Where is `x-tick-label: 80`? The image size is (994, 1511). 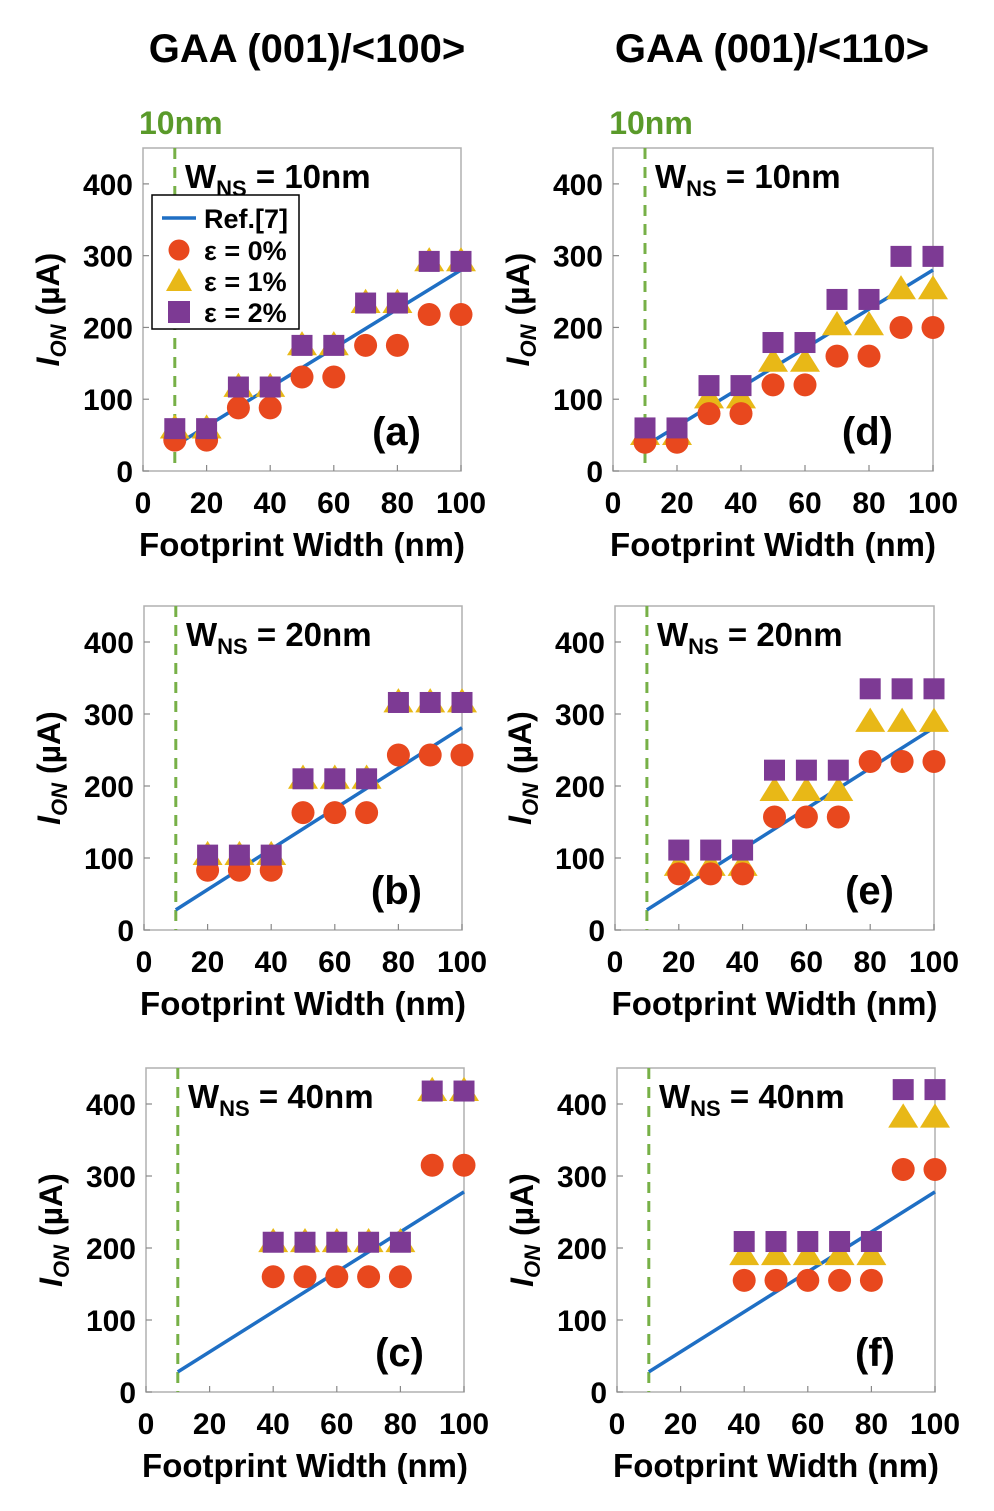
x-tick-label: 80 is located at coordinates (400, 1424).